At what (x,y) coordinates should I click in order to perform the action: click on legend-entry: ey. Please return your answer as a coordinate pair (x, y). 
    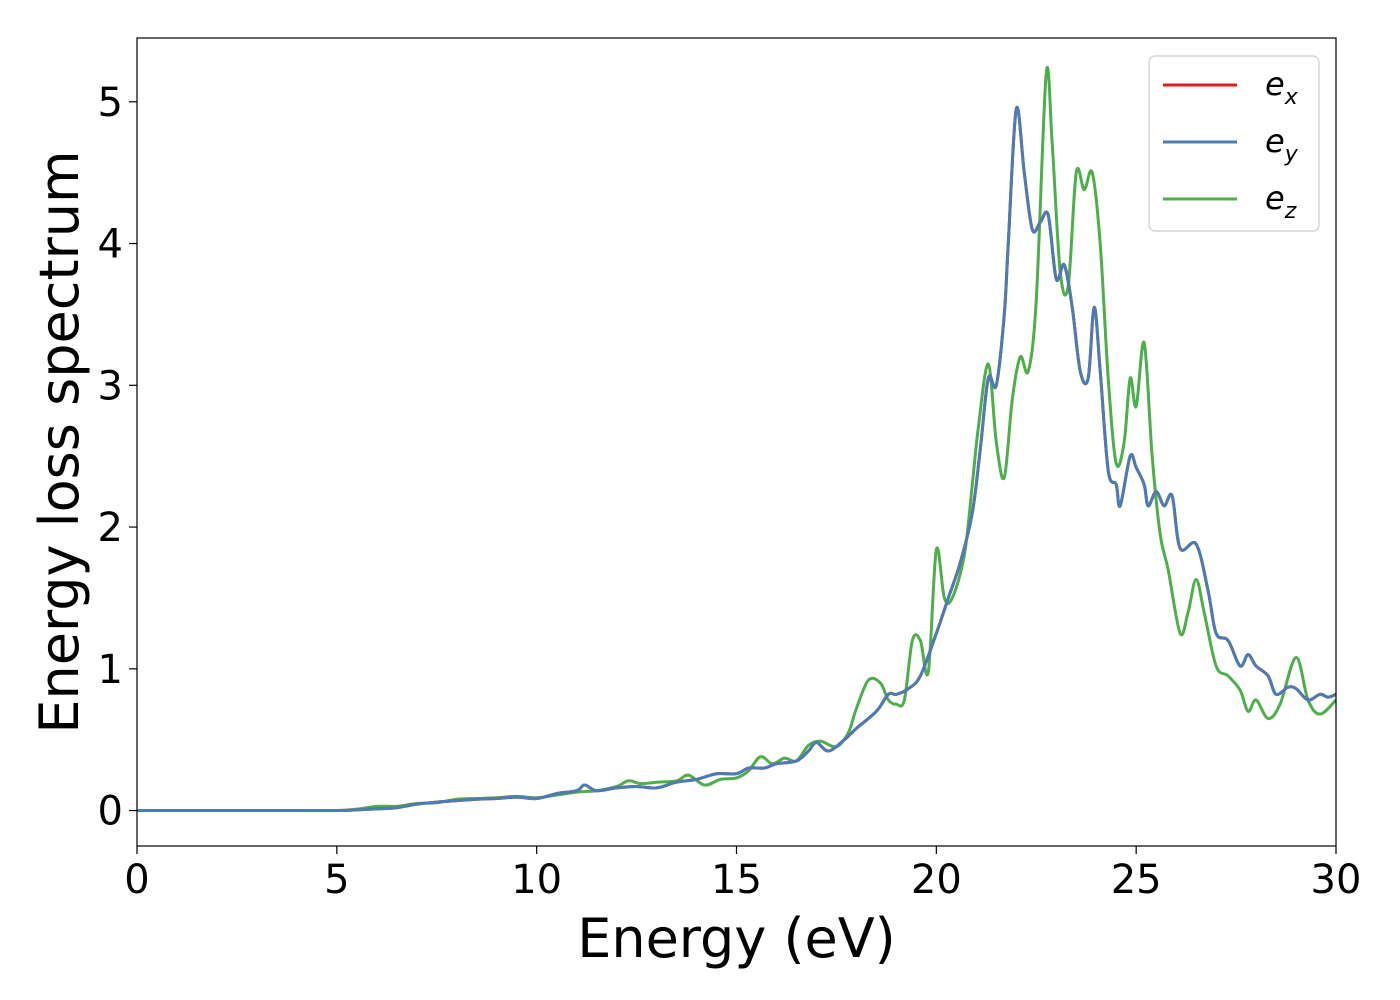
    Looking at the image, I should click on (1282, 144).